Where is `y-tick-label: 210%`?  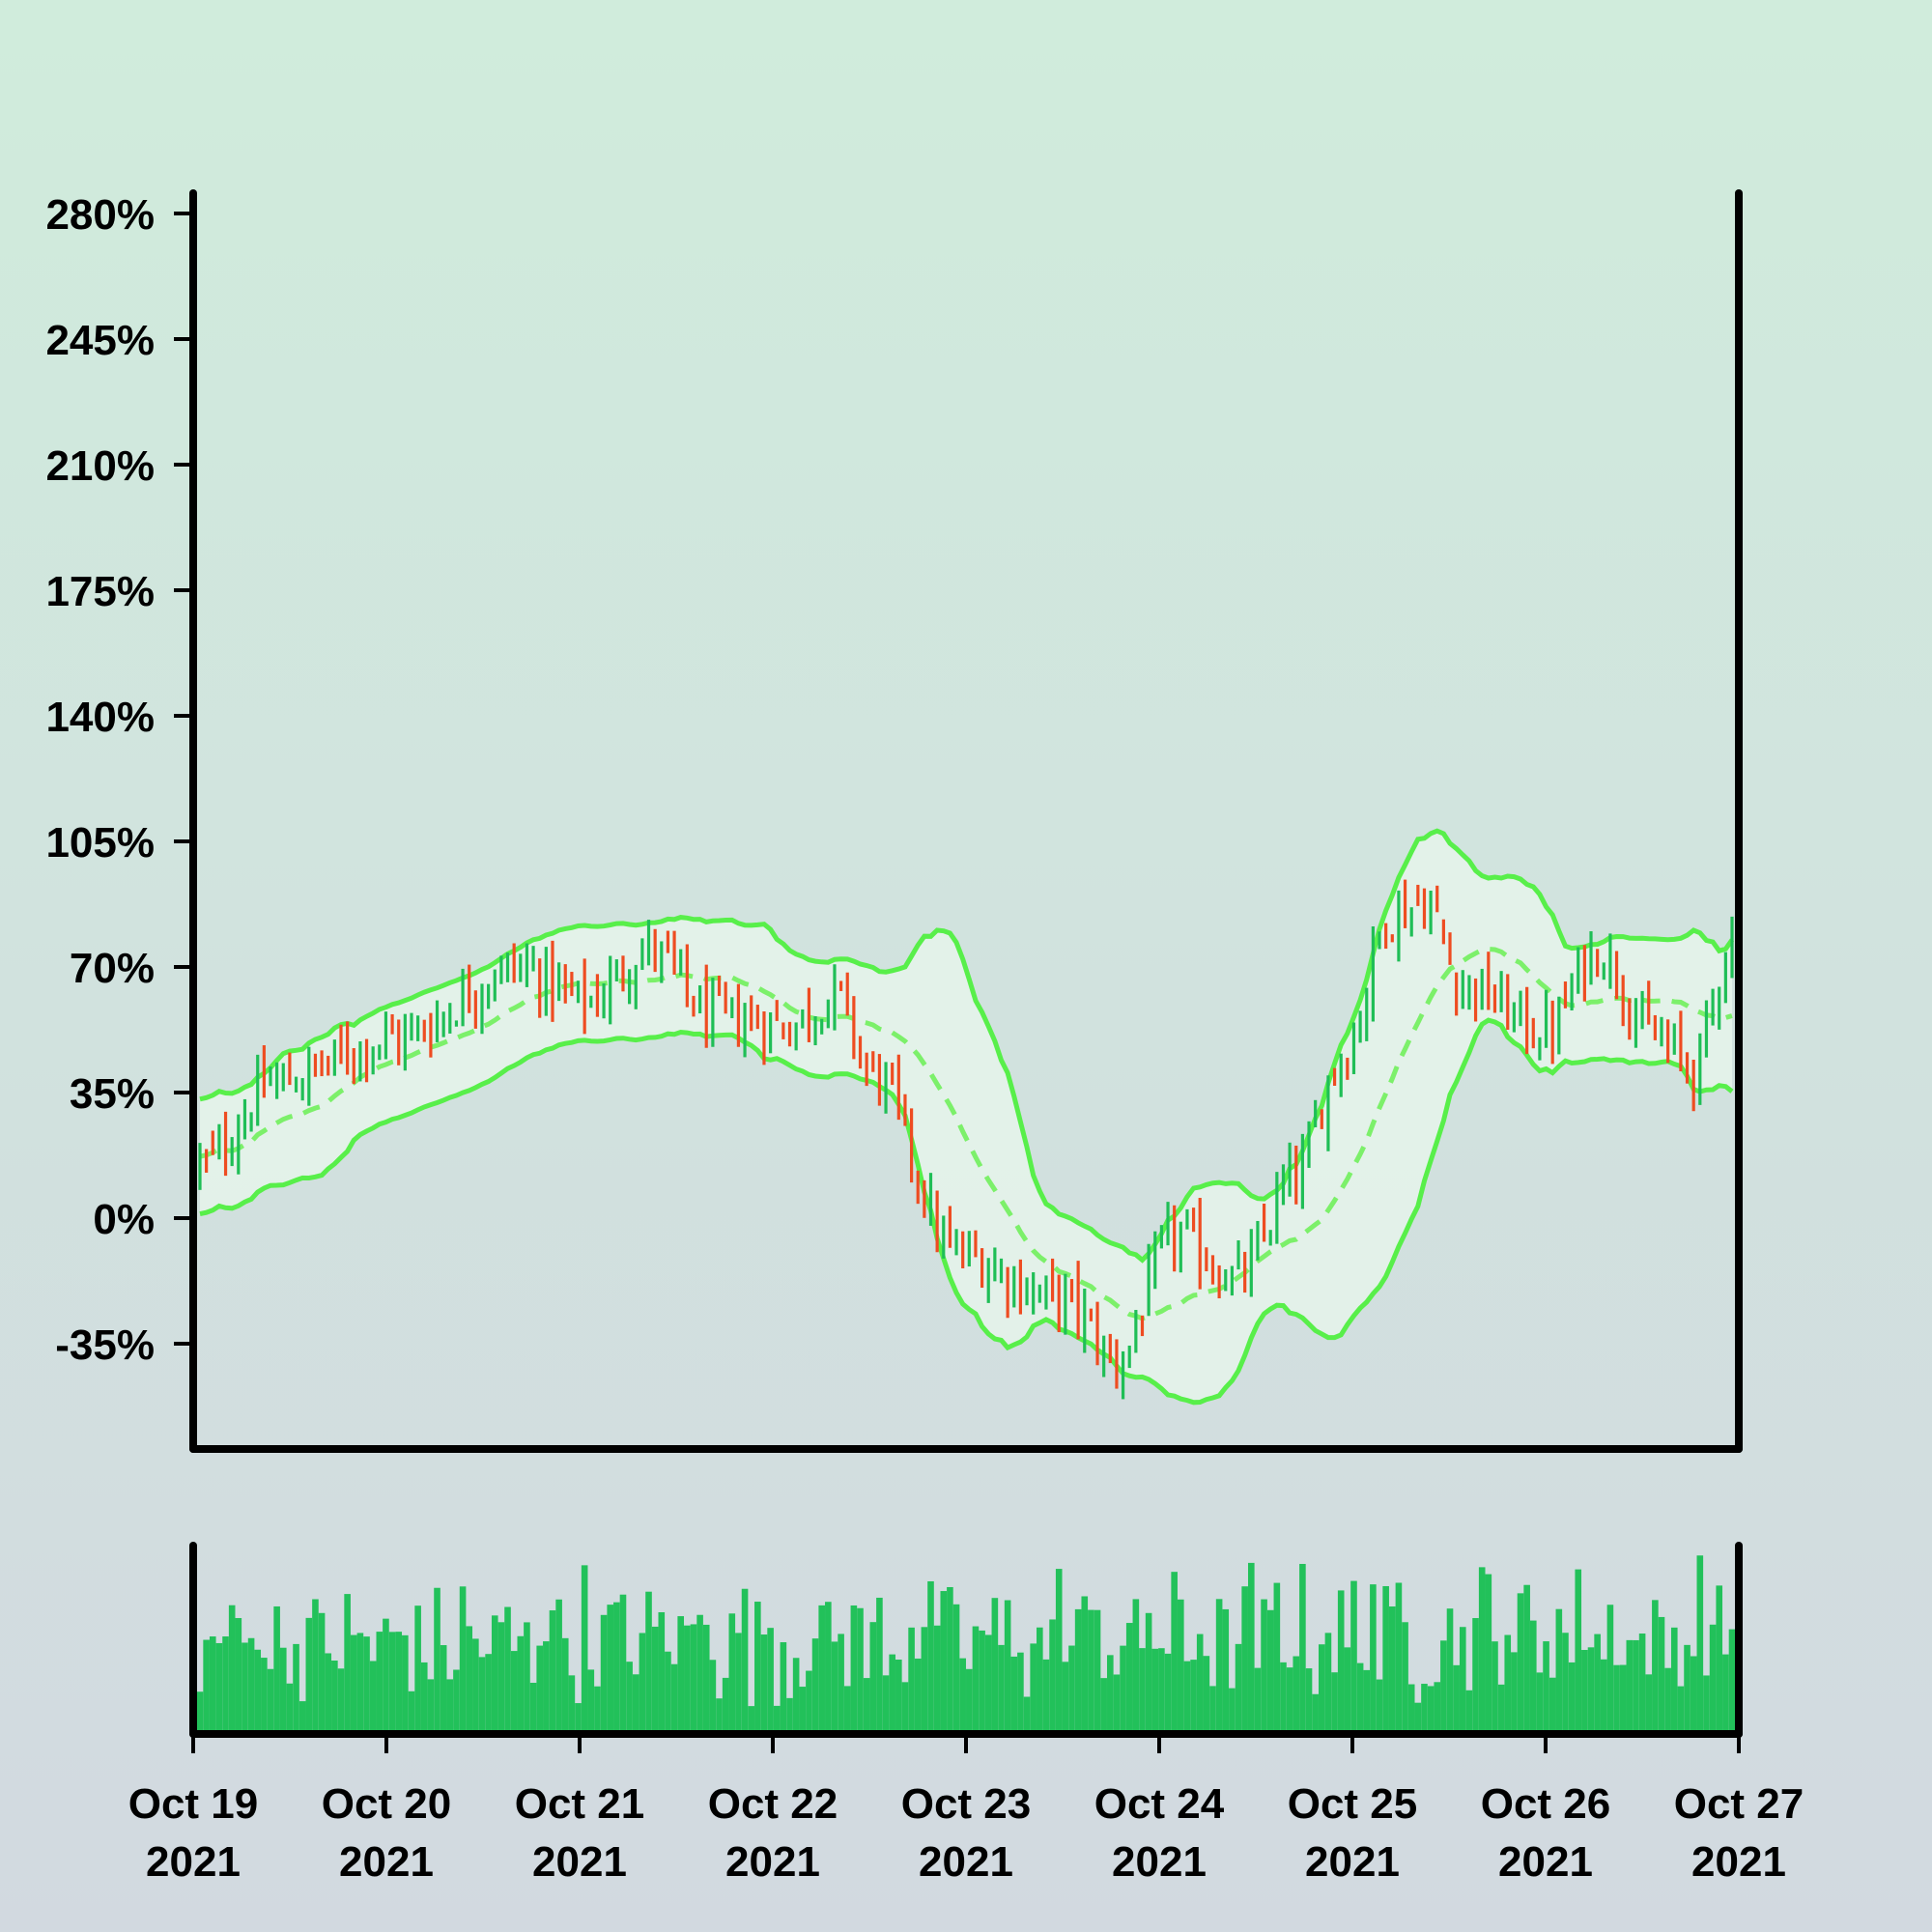
y-tick-label: 210% is located at coordinates (100, 466).